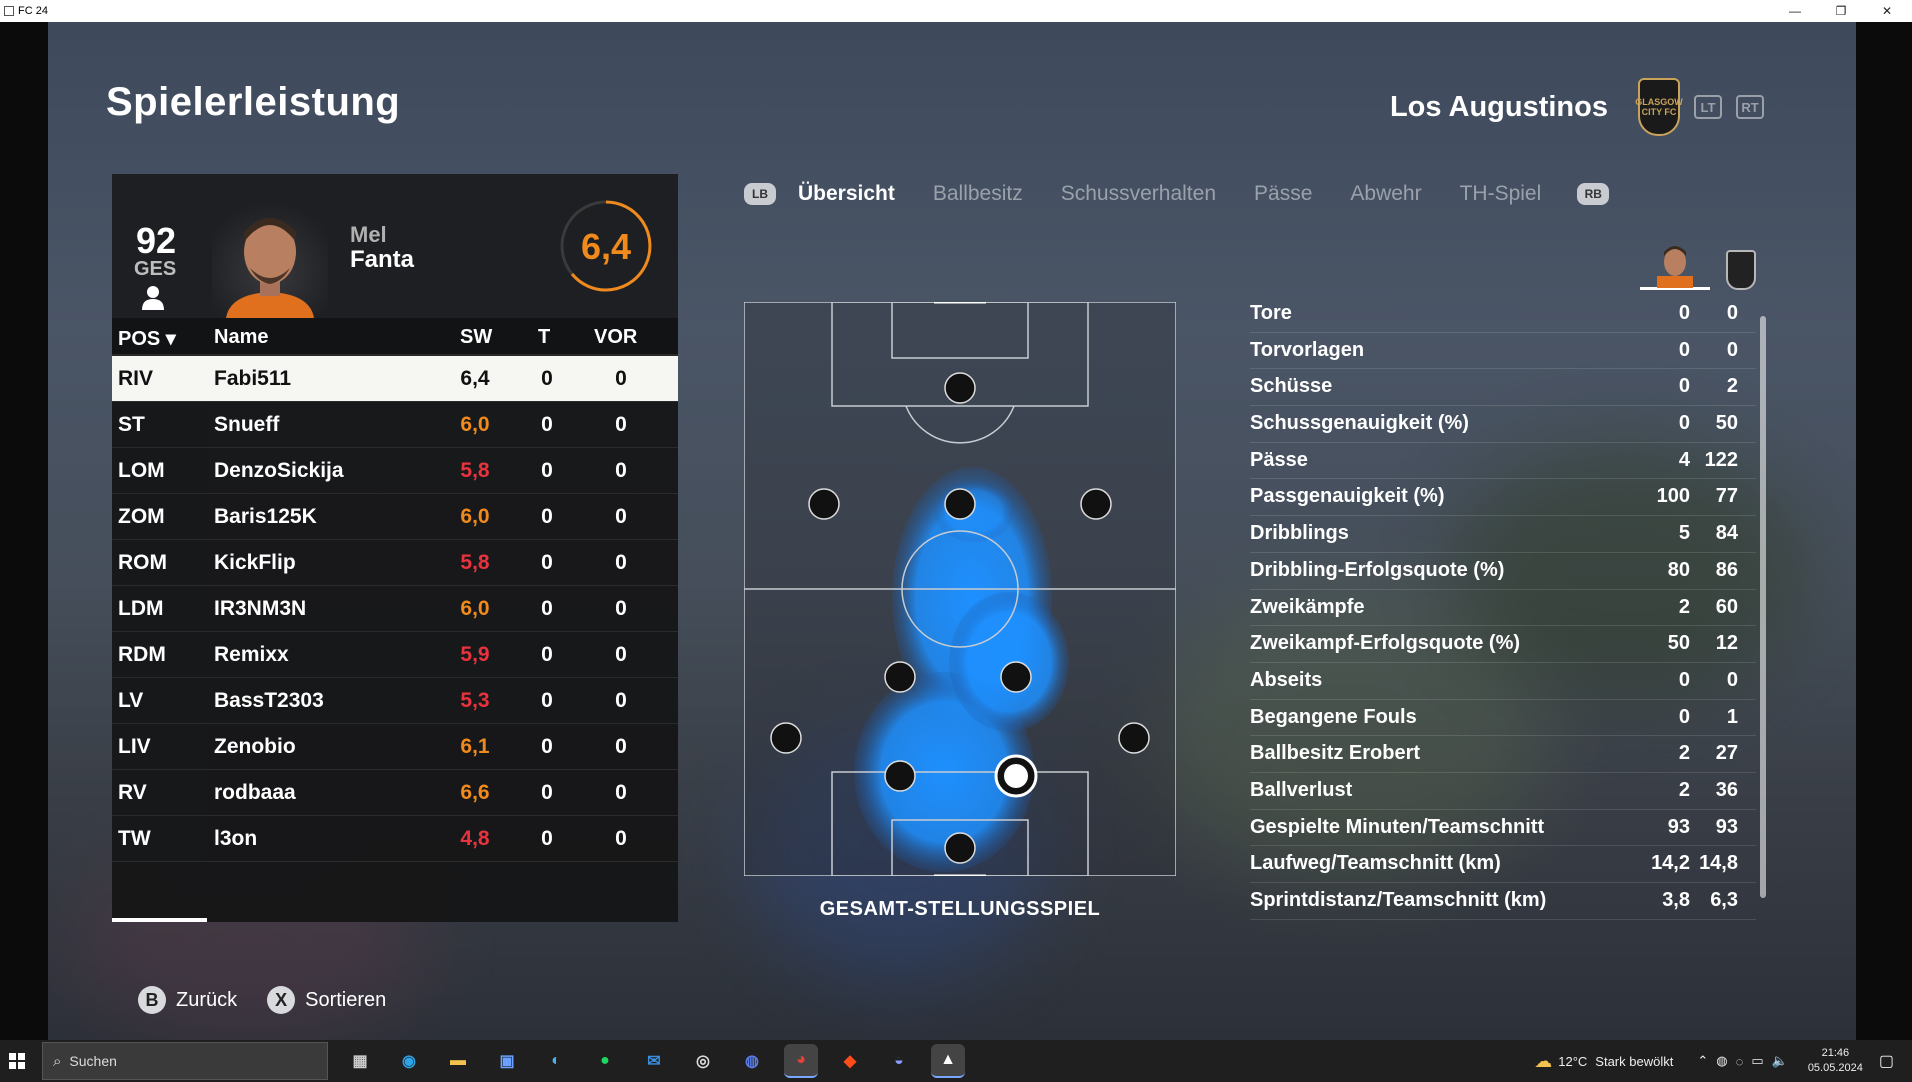  I want to click on app-icon: ◍, so click(752, 1061).